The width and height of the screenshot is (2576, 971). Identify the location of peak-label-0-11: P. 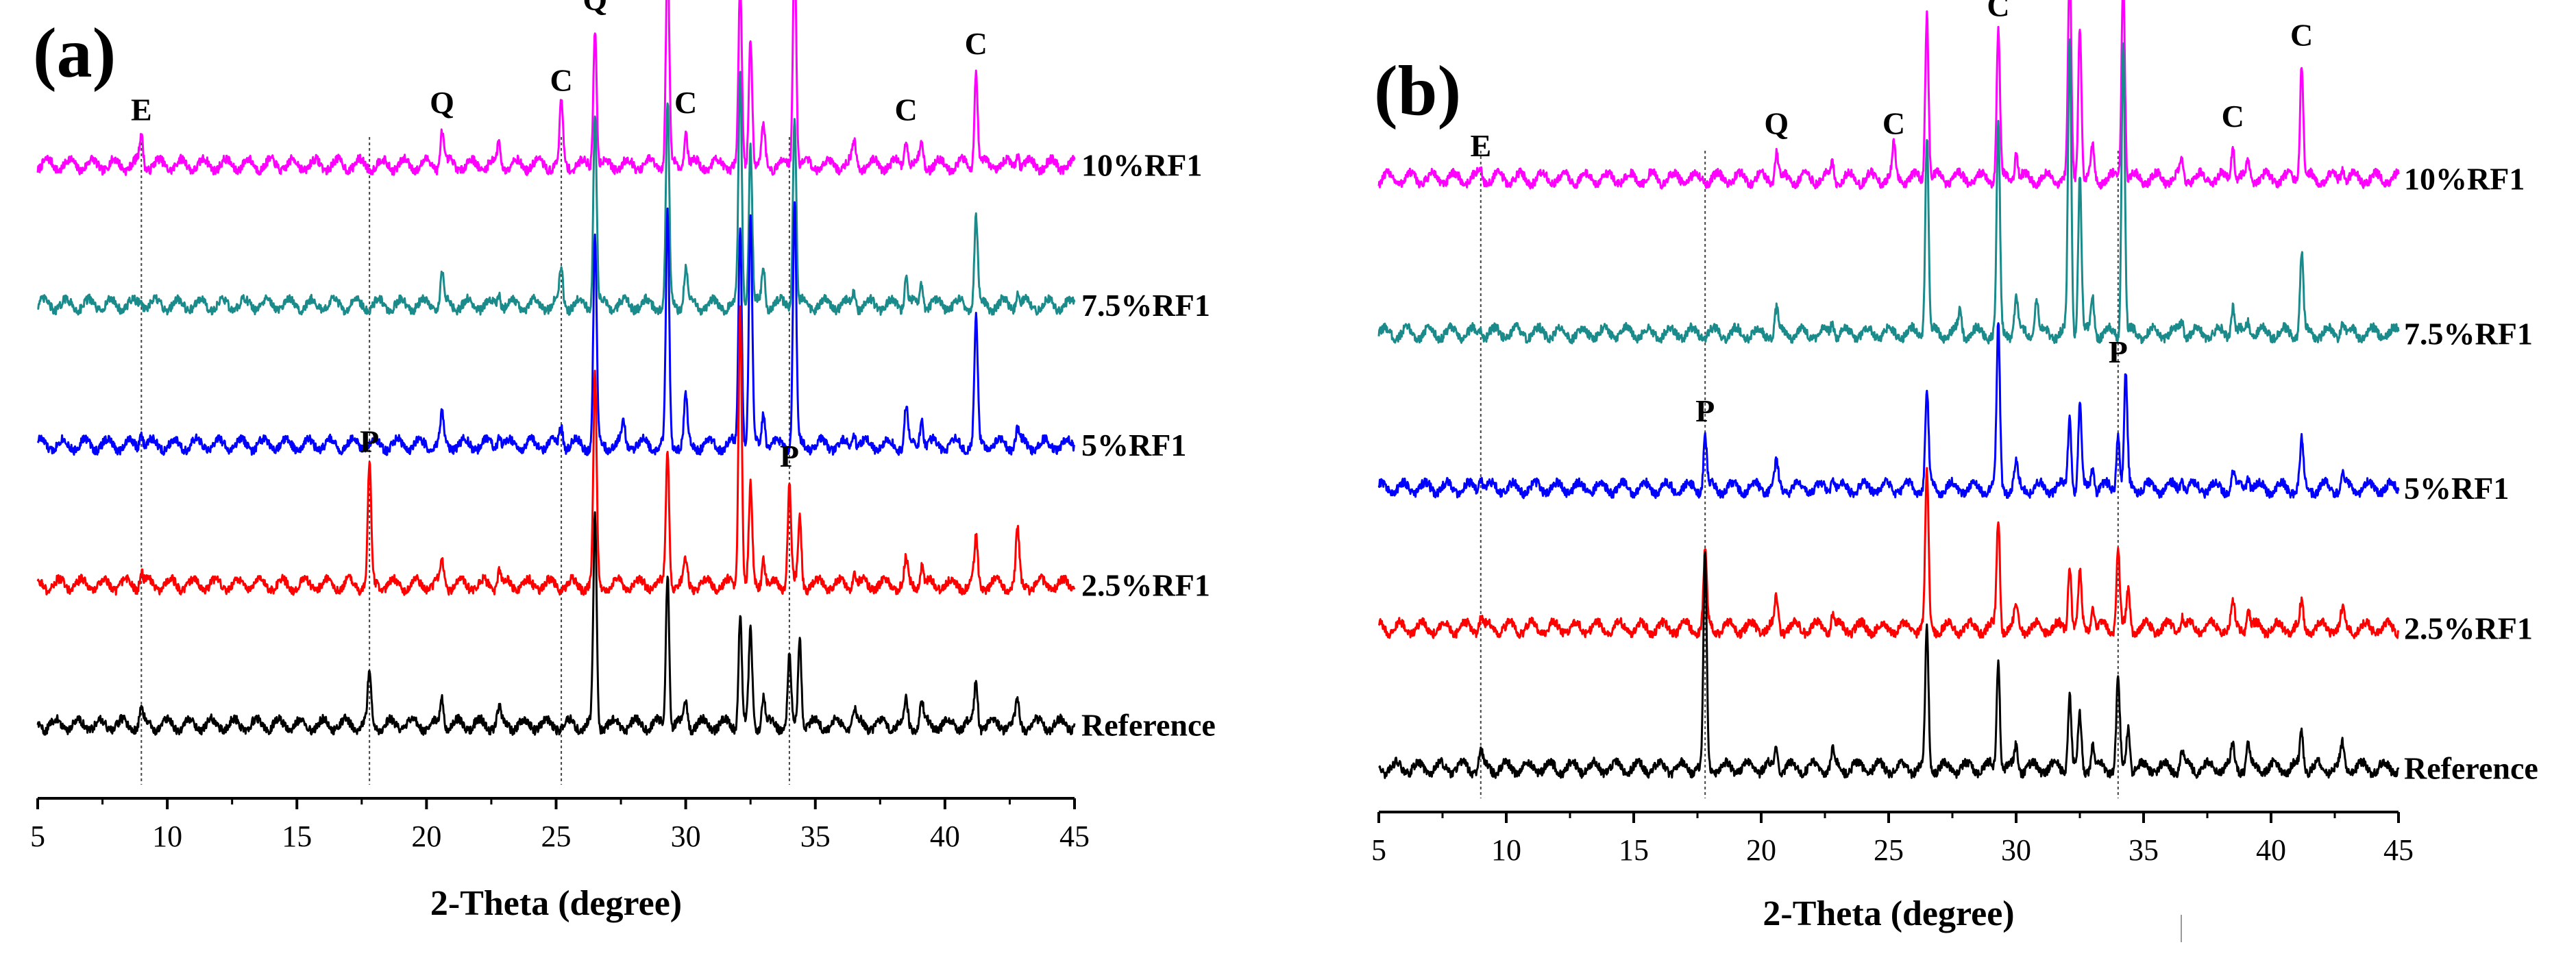
(790, 456).